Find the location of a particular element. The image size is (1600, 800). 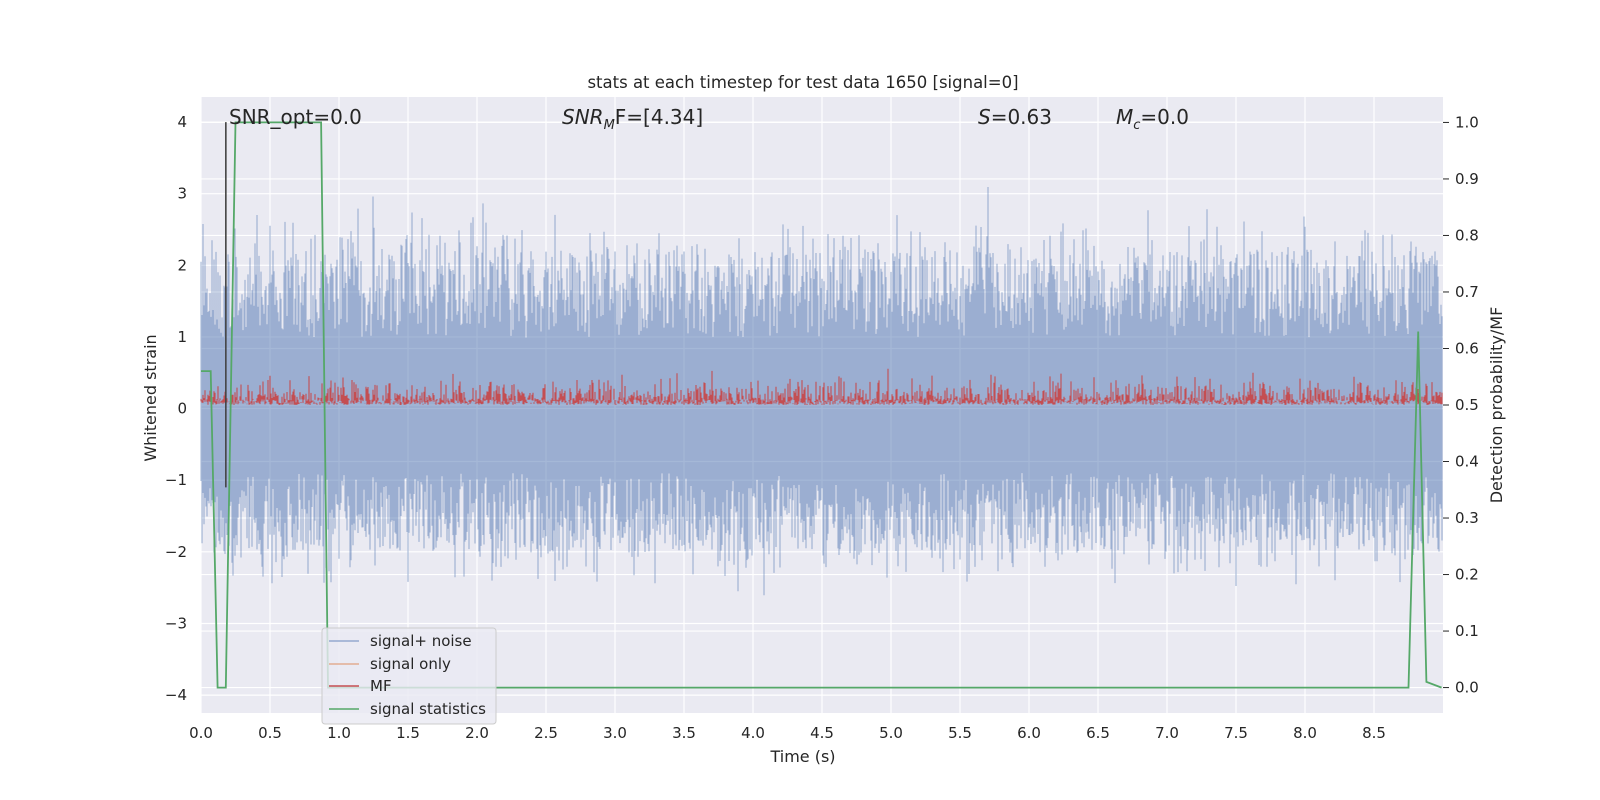

annotation-snr-mf: SNRMF=[4.34] is located at coordinates (632, 119).